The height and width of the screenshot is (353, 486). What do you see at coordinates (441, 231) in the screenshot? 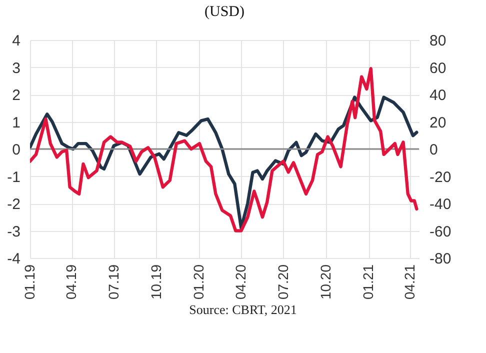
I see `y2-tick-label: -60` at bounding box center [441, 231].